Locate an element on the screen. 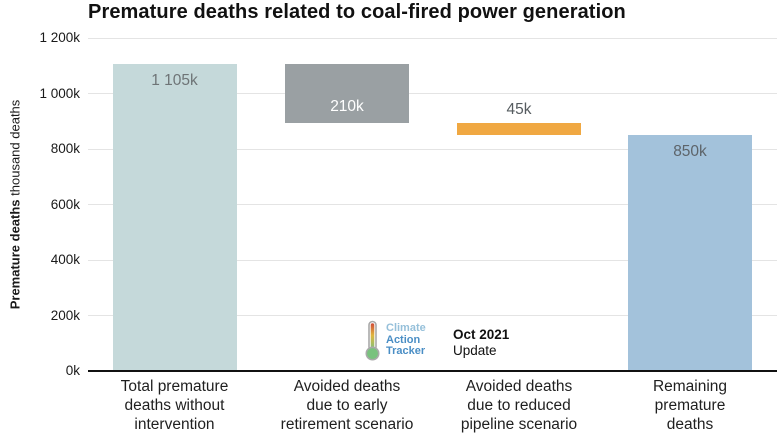 This screenshot has width=777, height=440. bar: 1 105k is located at coordinates (174, 217).